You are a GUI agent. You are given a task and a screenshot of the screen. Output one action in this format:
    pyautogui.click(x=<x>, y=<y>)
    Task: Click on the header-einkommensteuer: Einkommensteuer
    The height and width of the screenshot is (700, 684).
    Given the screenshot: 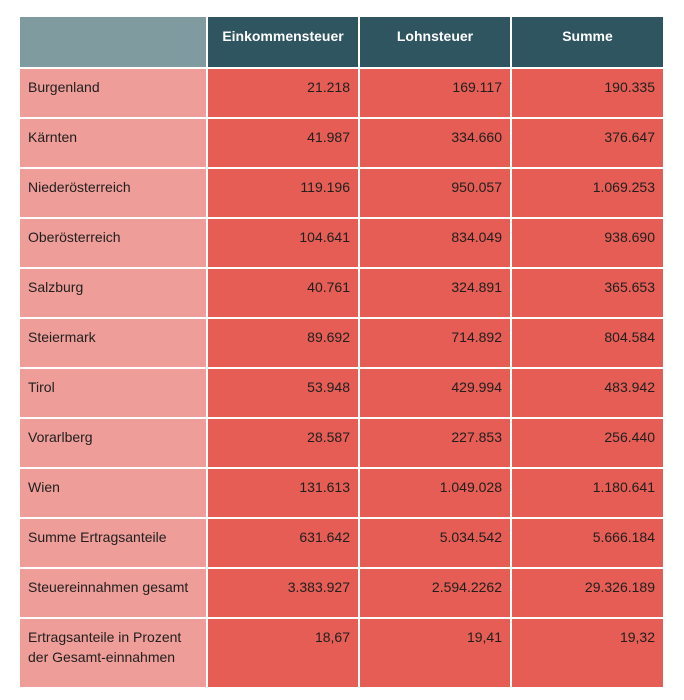 What is the action you would take?
    pyautogui.click(x=283, y=42)
    